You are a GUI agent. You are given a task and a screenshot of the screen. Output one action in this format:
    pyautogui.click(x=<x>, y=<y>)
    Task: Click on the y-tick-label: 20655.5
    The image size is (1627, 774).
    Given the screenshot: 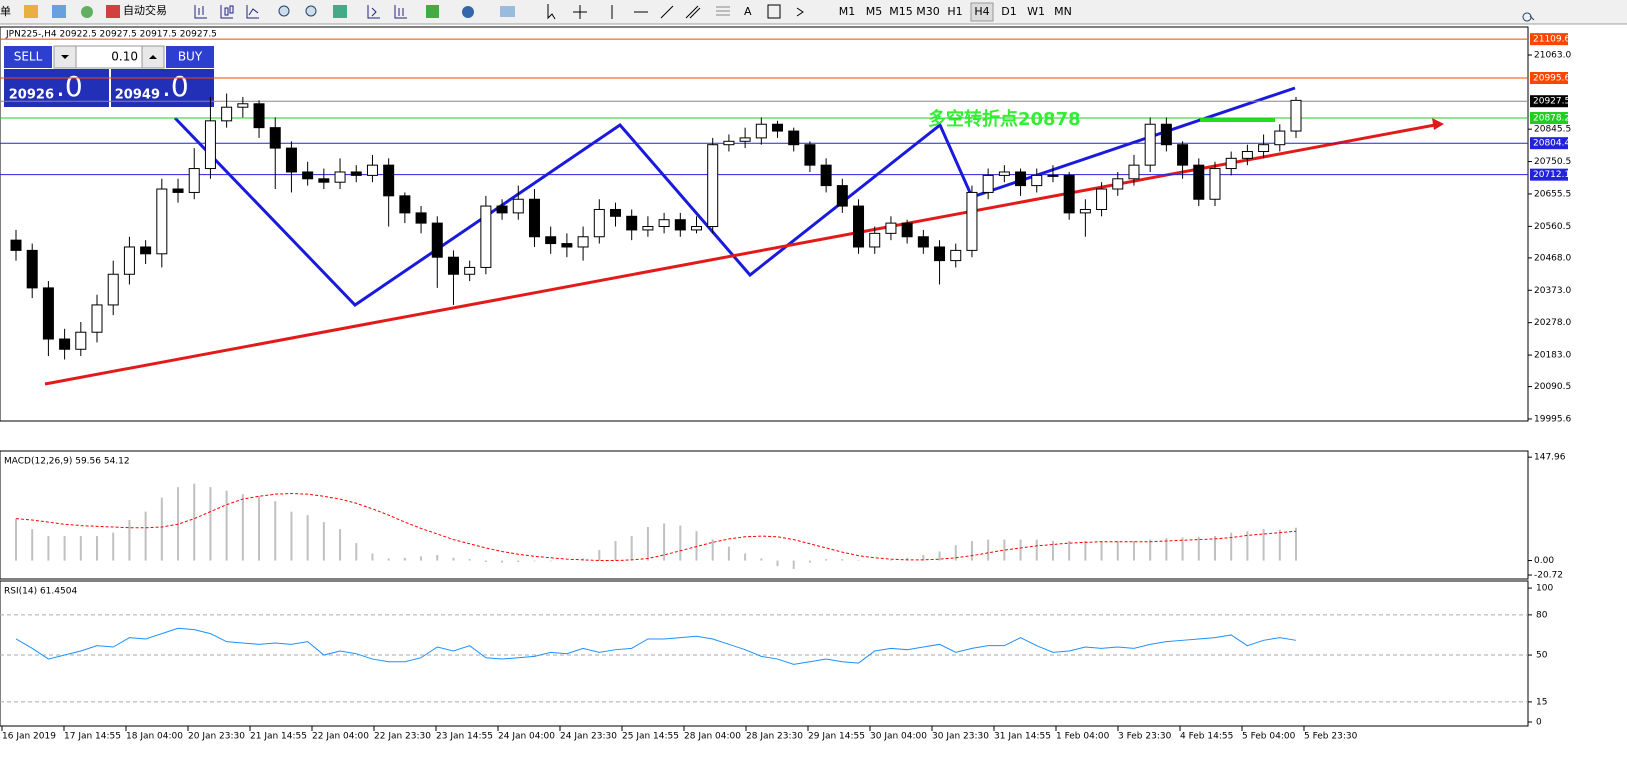 What is the action you would take?
    pyautogui.click(x=1552, y=194)
    